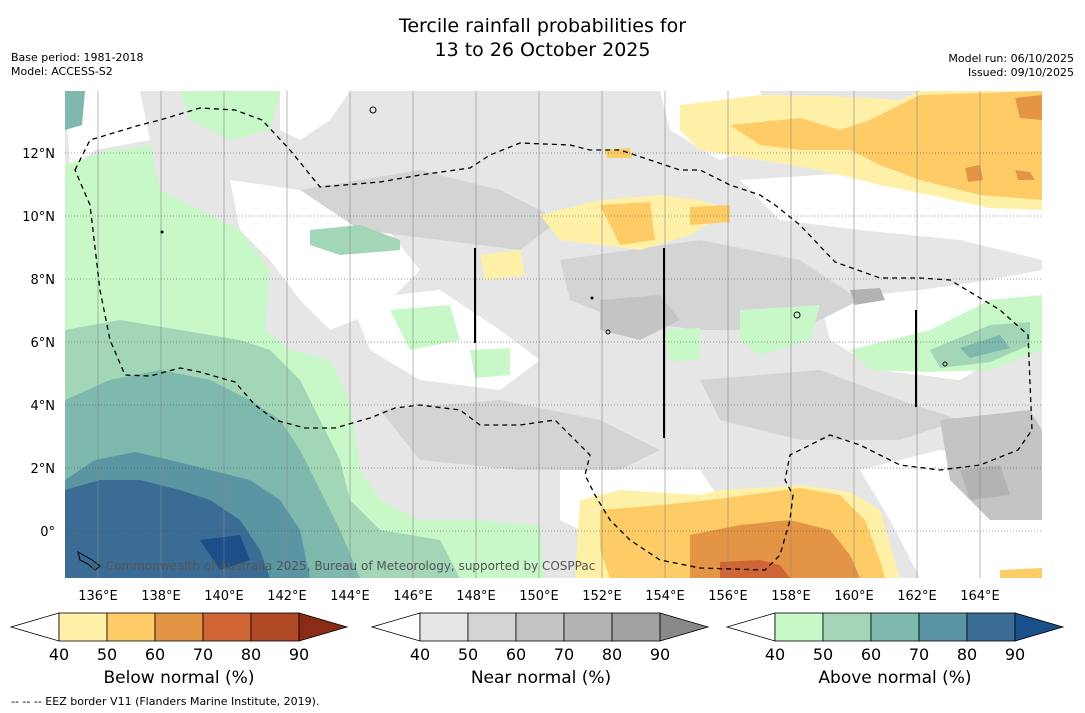 This screenshot has height=713, width=1085. What do you see at coordinates (917, 596) in the screenshot?
I see `longitude-label: 162°E` at bounding box center [917, 596].